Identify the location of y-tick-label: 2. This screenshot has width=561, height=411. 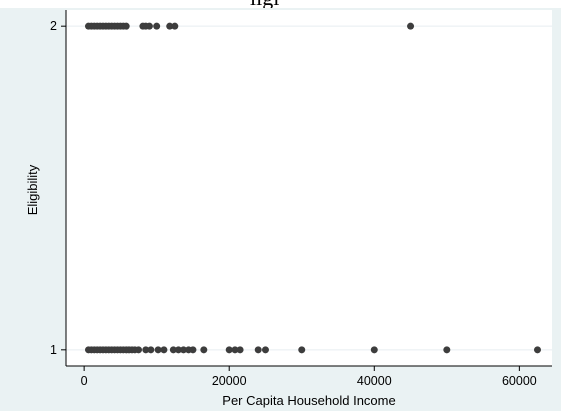
(53, 26).